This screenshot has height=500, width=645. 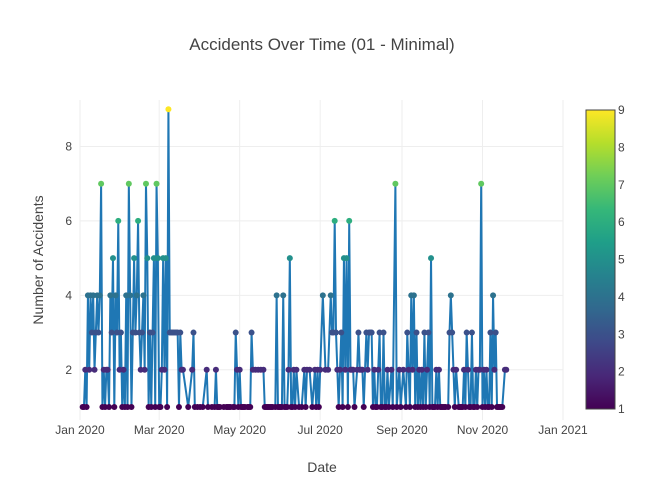 What do you see at coordinates (621, 259) in the screenshot?
I see `colorbar-ticks: 1 2 3 4 5 6 7 8 9` at bounding box center [621, 259].